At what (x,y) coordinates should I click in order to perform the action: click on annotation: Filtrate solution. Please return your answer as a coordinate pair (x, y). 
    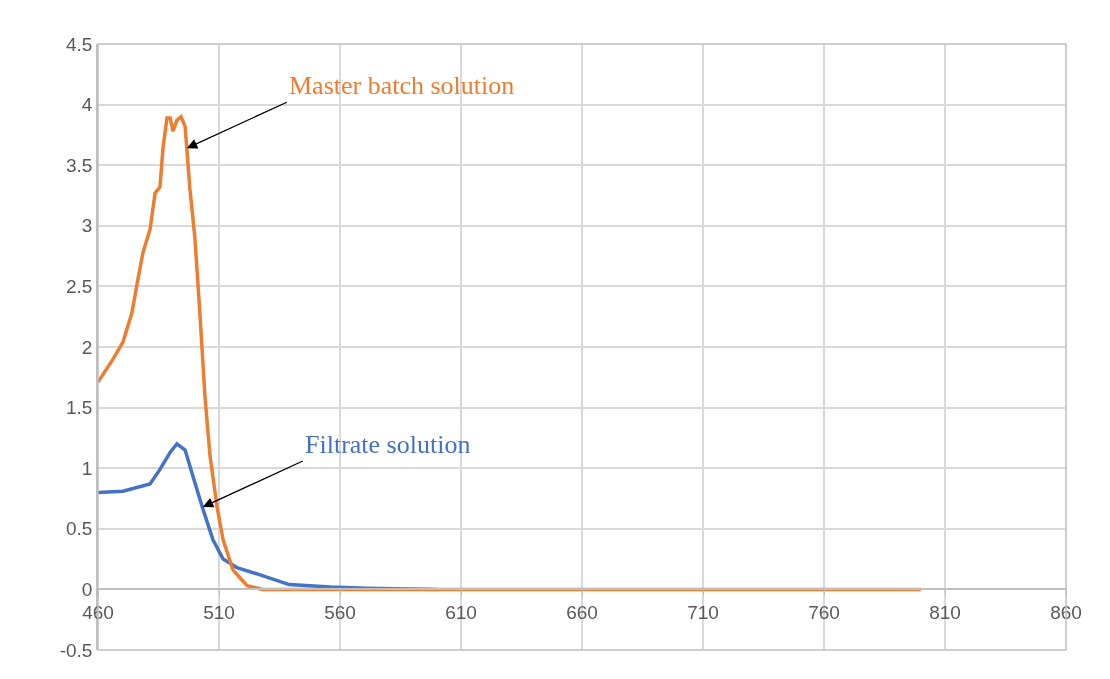
    Looking at the image, I should click on (388, 444).